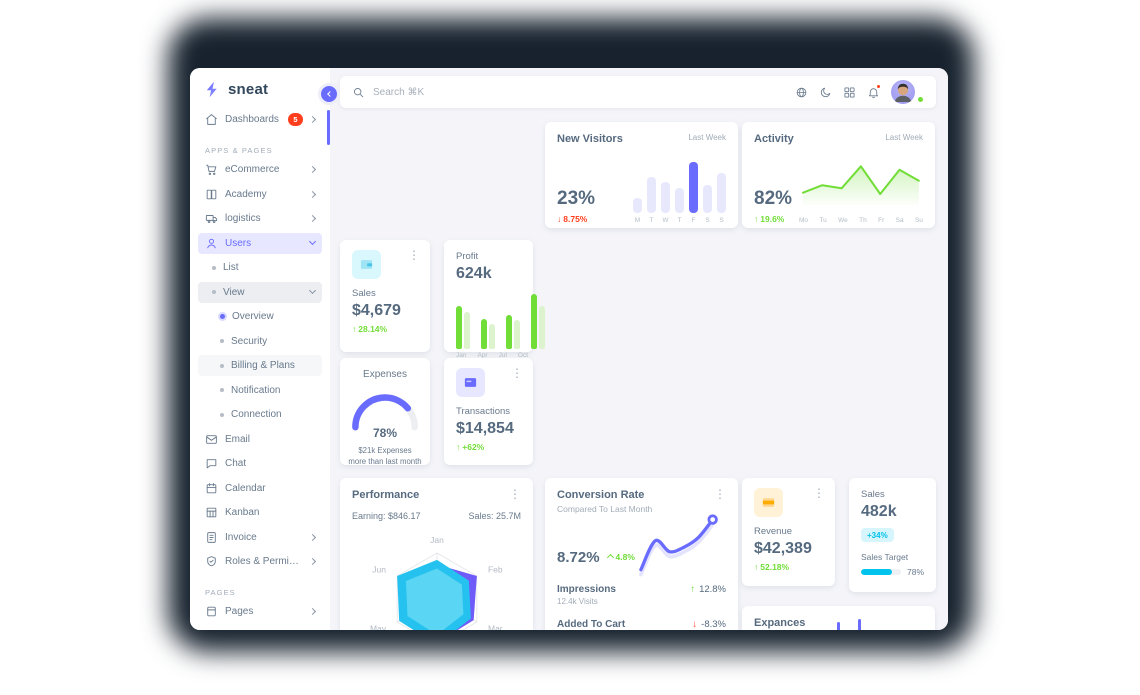 Image resolution: width=1140 pixels, height=695 pixels. What do you see at coordinates (260, 243) in the screenshot?
I see `sidebar-item-users: Users` at bounding box center [260, 243].